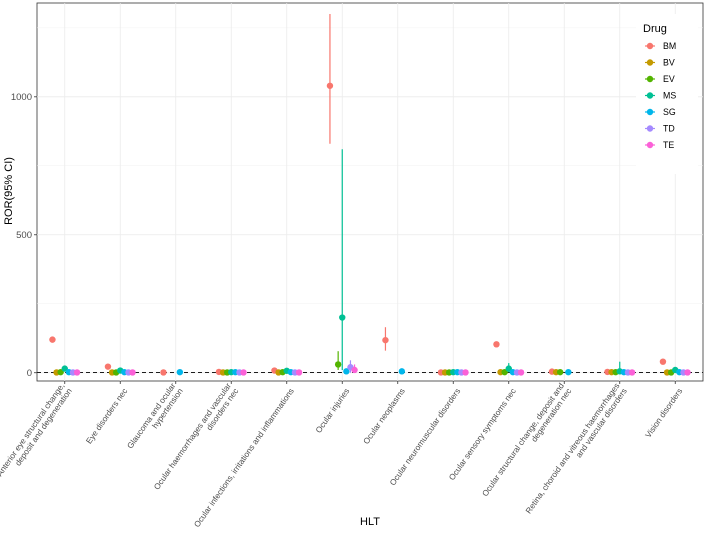 The image size is (708, 533). I want to click on legend-background, so click(667, 94).